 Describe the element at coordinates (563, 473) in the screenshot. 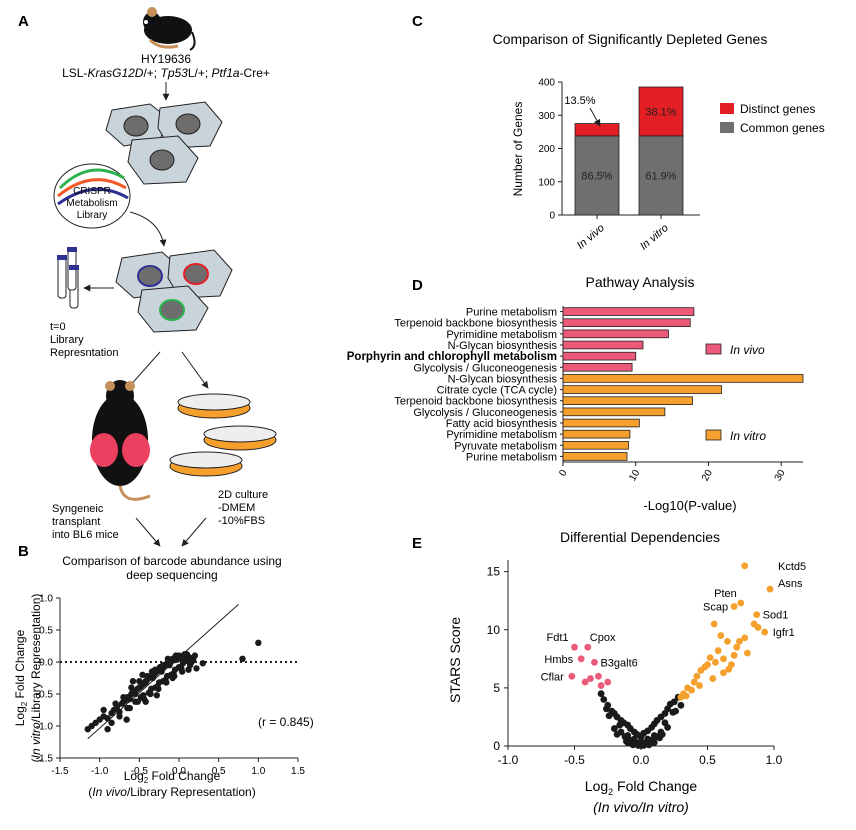

I see `x-tick-label-d: 0` at that location.